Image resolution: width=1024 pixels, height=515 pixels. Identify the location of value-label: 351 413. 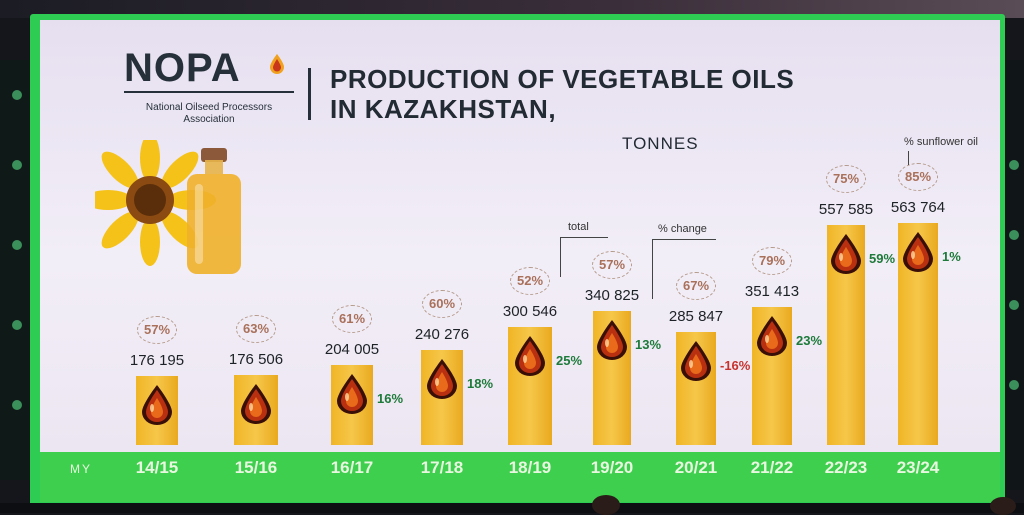
(772, 291).